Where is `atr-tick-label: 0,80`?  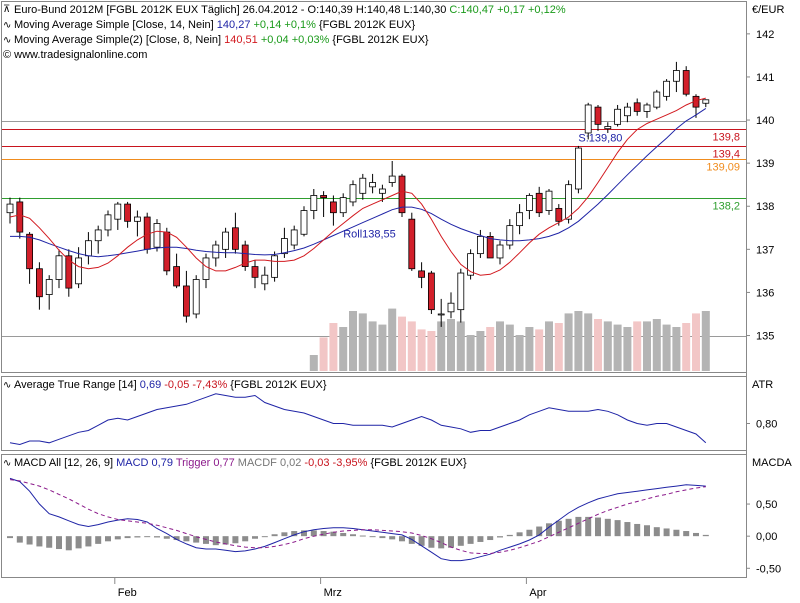 atr-tick-label: 0,80 is located at coordinates (766, 425).